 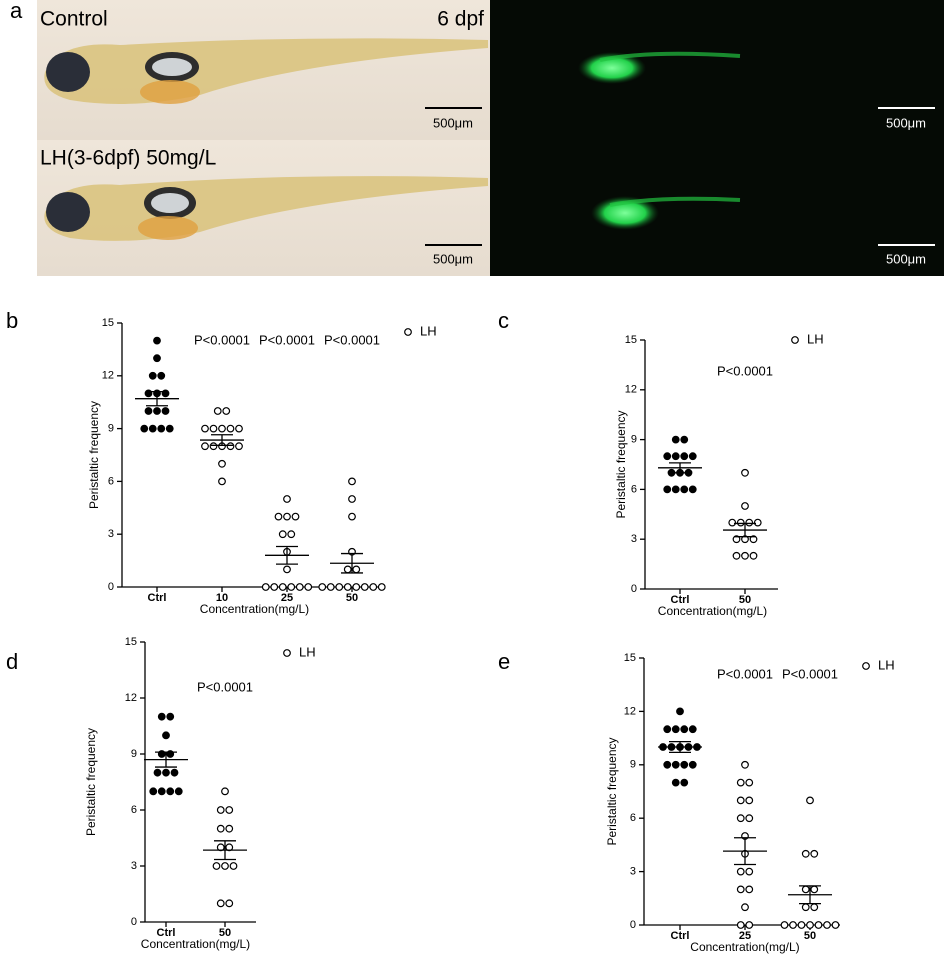 What do you see at coordinates (634, 489) in the screenshot?
I see `y-tick-label: 6` at bounding box center [634, 489].